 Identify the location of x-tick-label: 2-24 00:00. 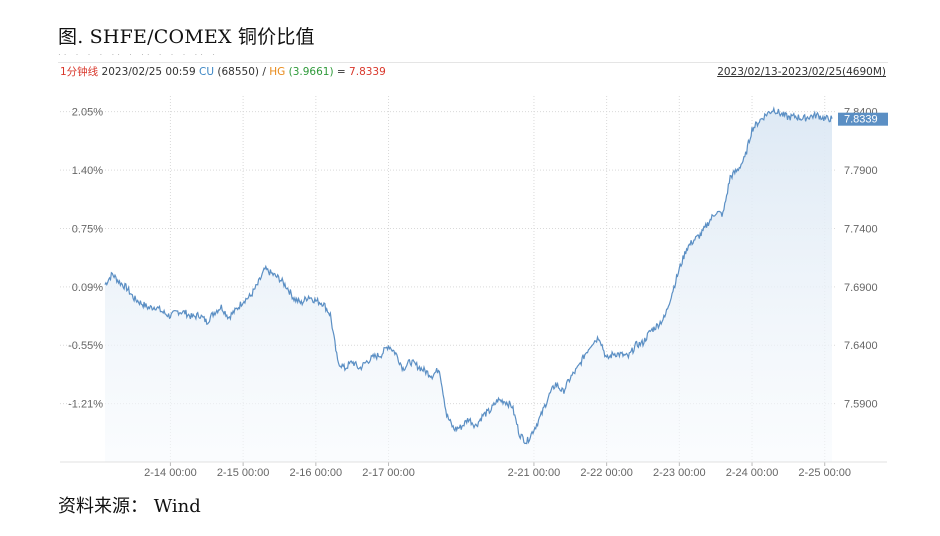
(752, 473).